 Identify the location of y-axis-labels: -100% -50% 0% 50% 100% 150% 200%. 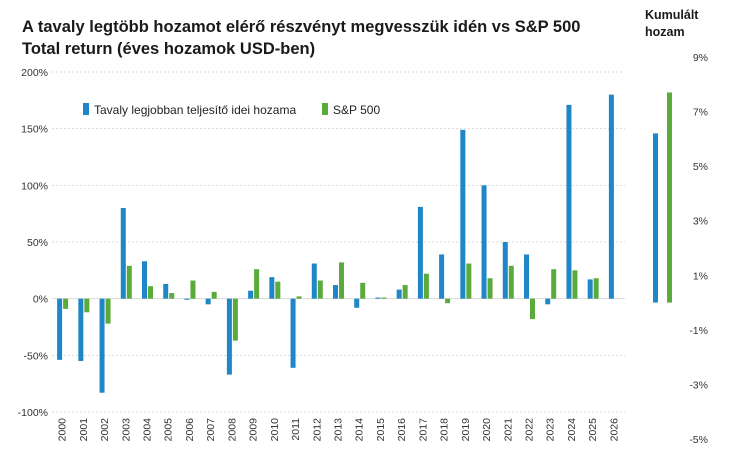
(33, 243).